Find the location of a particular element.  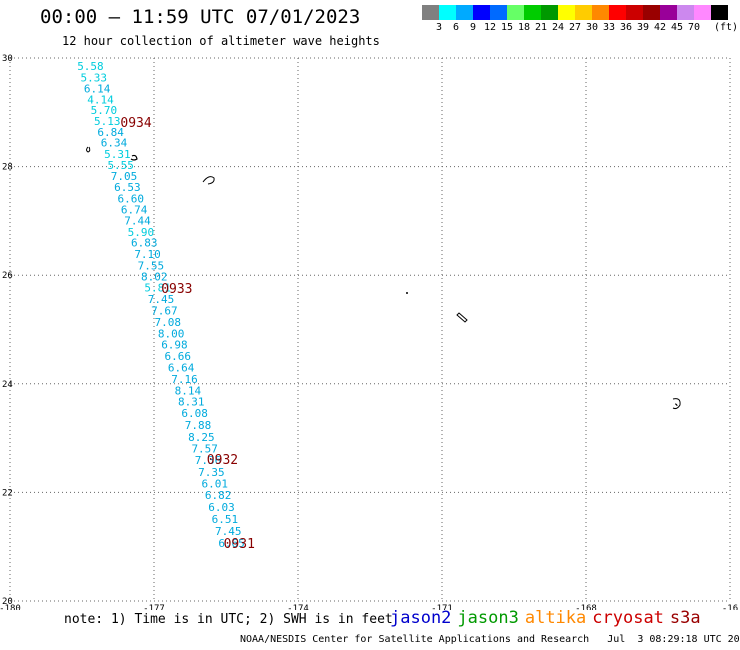

swh-value-label: 7.16 is located at coordinates (184, 379).